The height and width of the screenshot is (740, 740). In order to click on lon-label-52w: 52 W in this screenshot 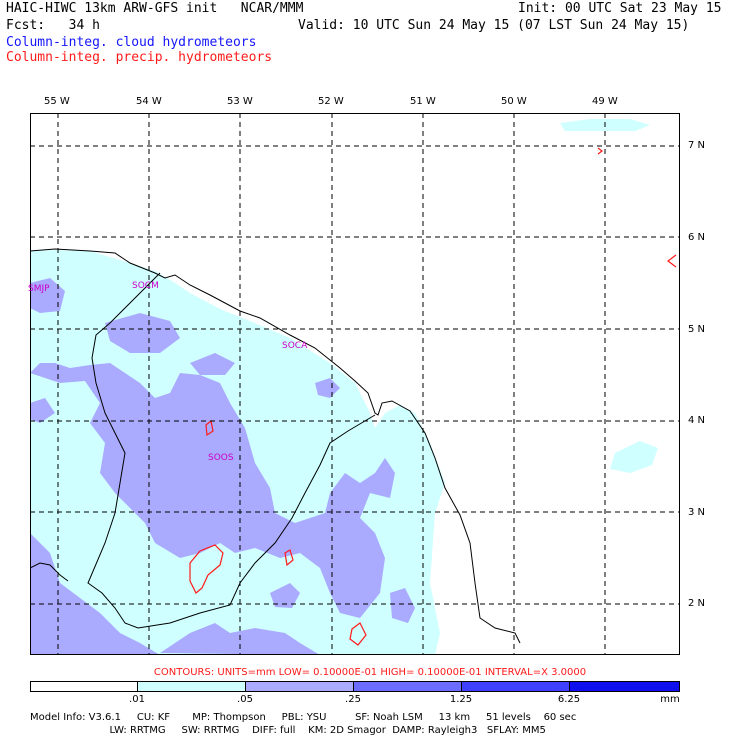, I will do `click(331, 101)`.